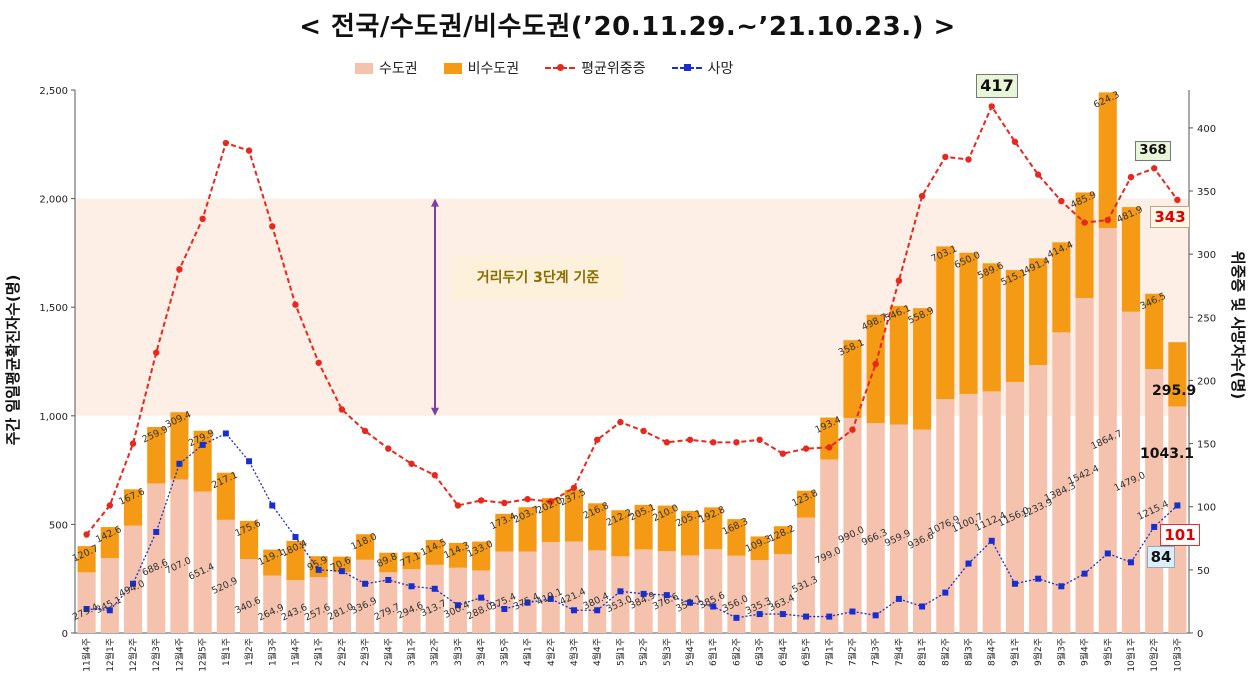 The height and width of the screenshot is (686, 1255). I want to click on x-tick-label: 4월2주, so click(551, 652).